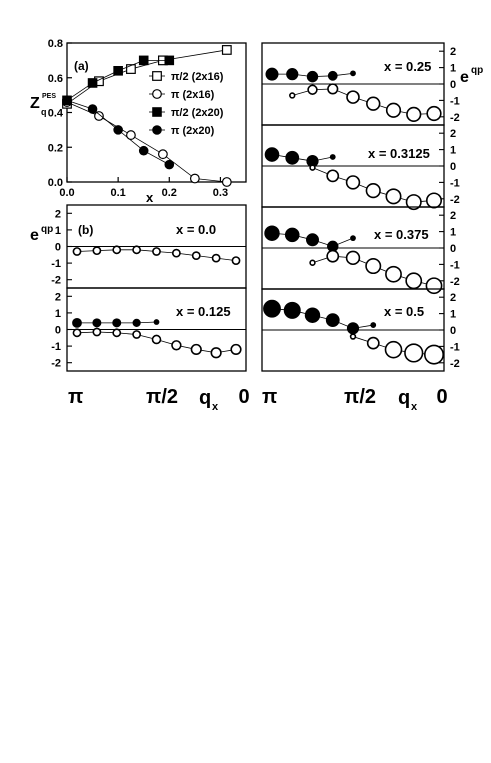 The height and width of the screenshot is (763, 491). Describe the element at coordinates (58, 214) in the screenshot. I see `panel-1-ytick-label: 2` at that location.